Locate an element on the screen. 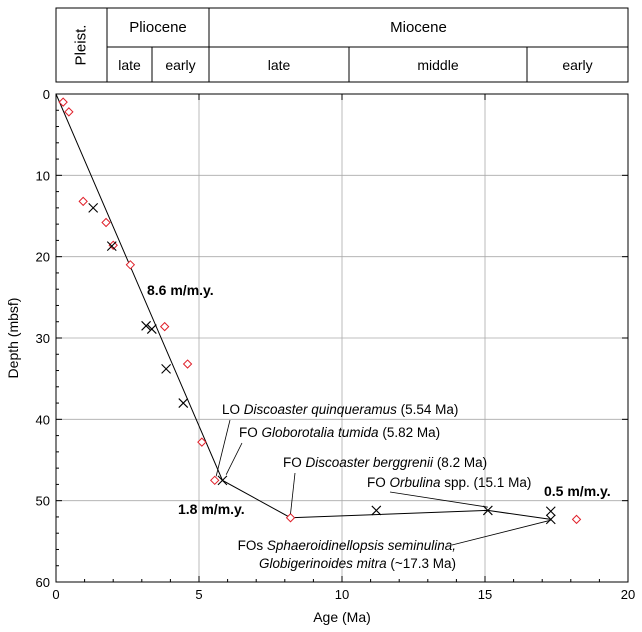  annotation-leaders is located at coordinates (383, 482).